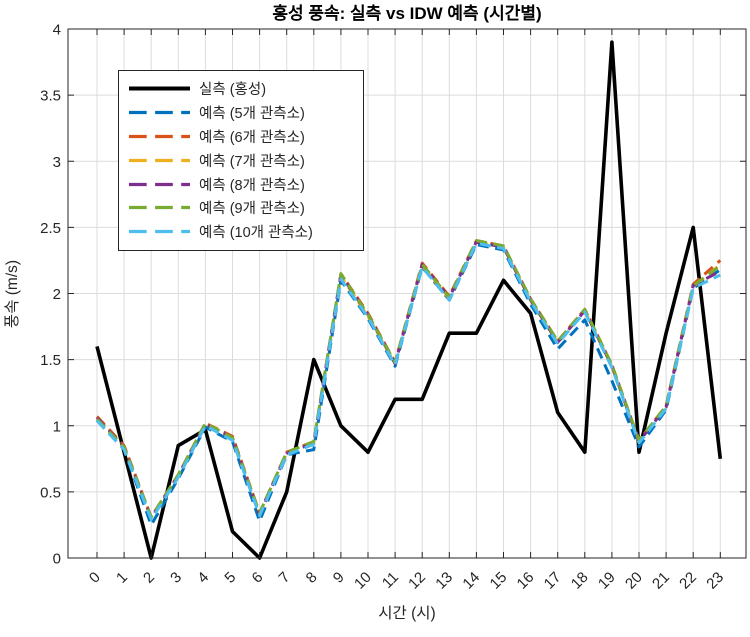 The image size is (750, 637). What do you see at coordinates (607, 581) in the screenshot?
I see `x-tick-label: 19` at bounding box center [607, 581].